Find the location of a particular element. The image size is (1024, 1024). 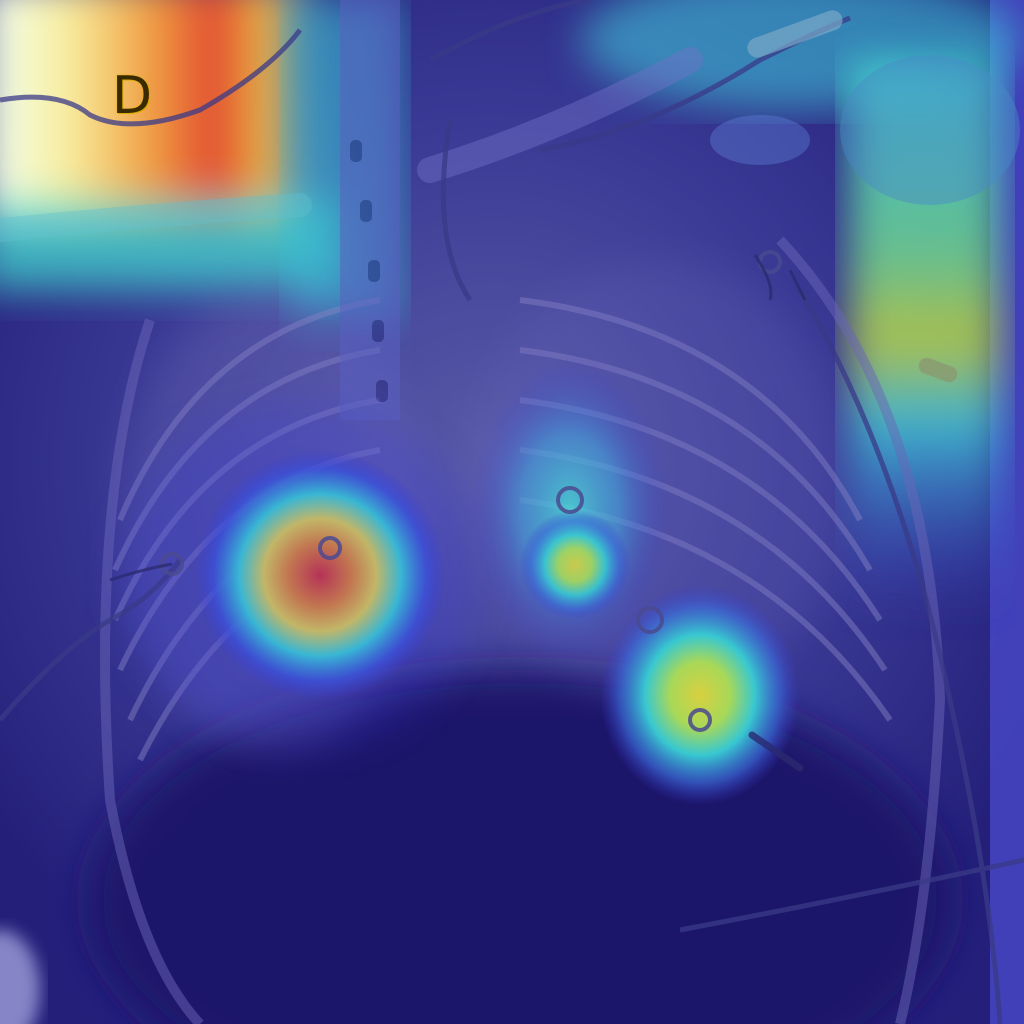

edge-glare is located at coordinates (20, 977).